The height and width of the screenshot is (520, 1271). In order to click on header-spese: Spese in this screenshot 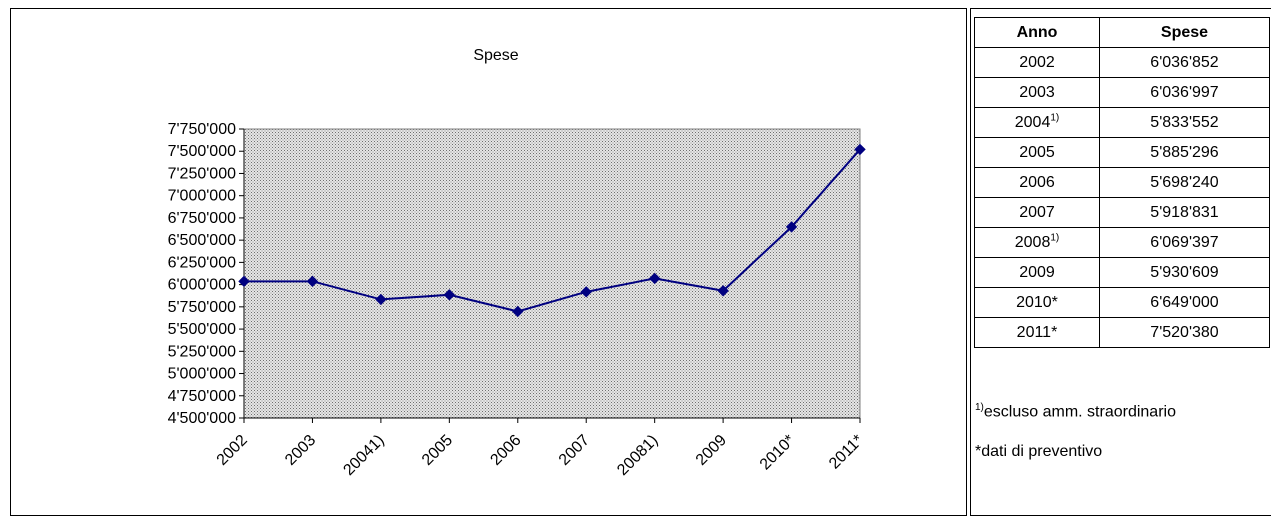, I will do `click(1184, 32)`.